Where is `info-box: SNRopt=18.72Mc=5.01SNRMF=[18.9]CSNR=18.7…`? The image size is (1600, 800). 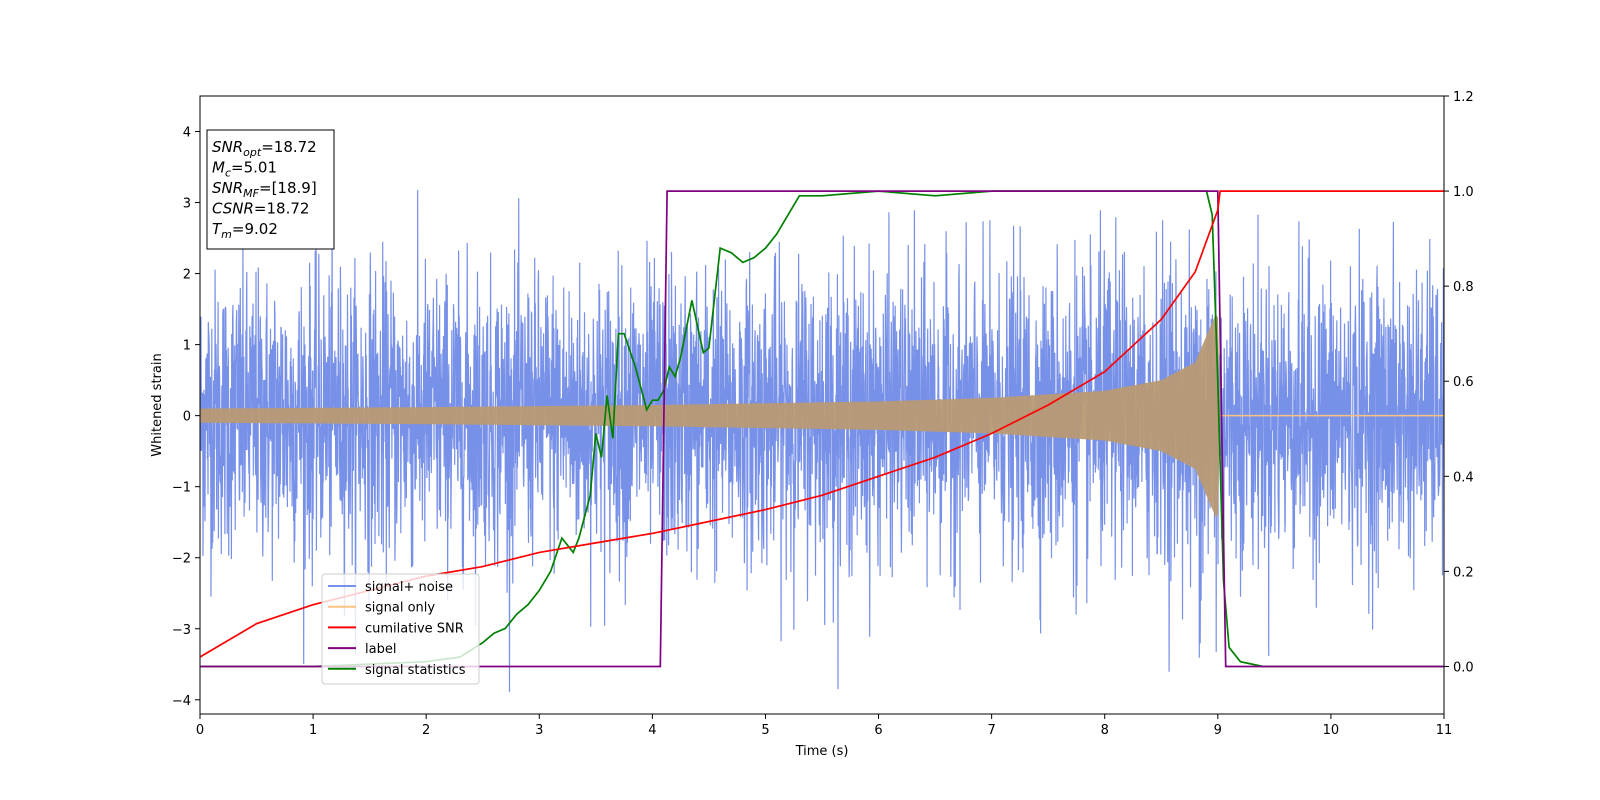 info-box: SNRopt=18.72Mc=5.01SNRMF=[18.9]CSNR=18.7… is located at coordinates (270, 189).